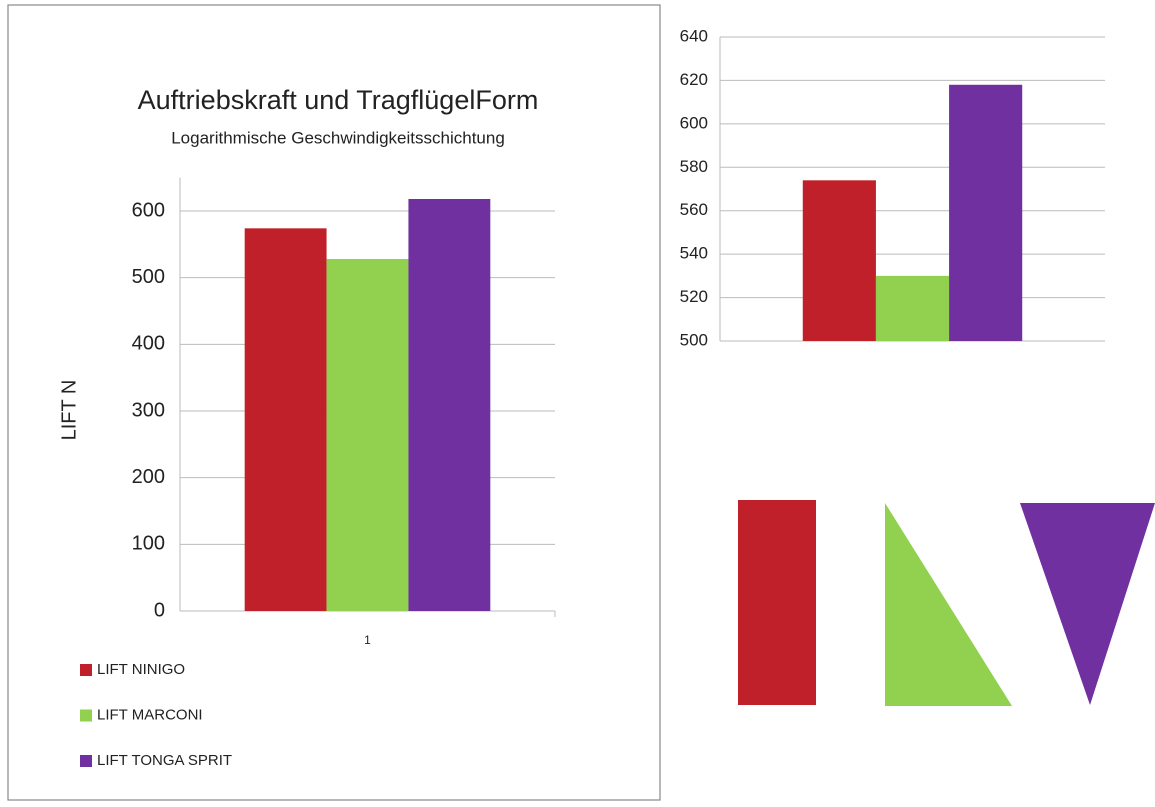 This screenshot has width=1155, height=807. Describe the element at coordinates (1087, 604) in the screenshot. I see `shape-inverted-triangle` at that location.